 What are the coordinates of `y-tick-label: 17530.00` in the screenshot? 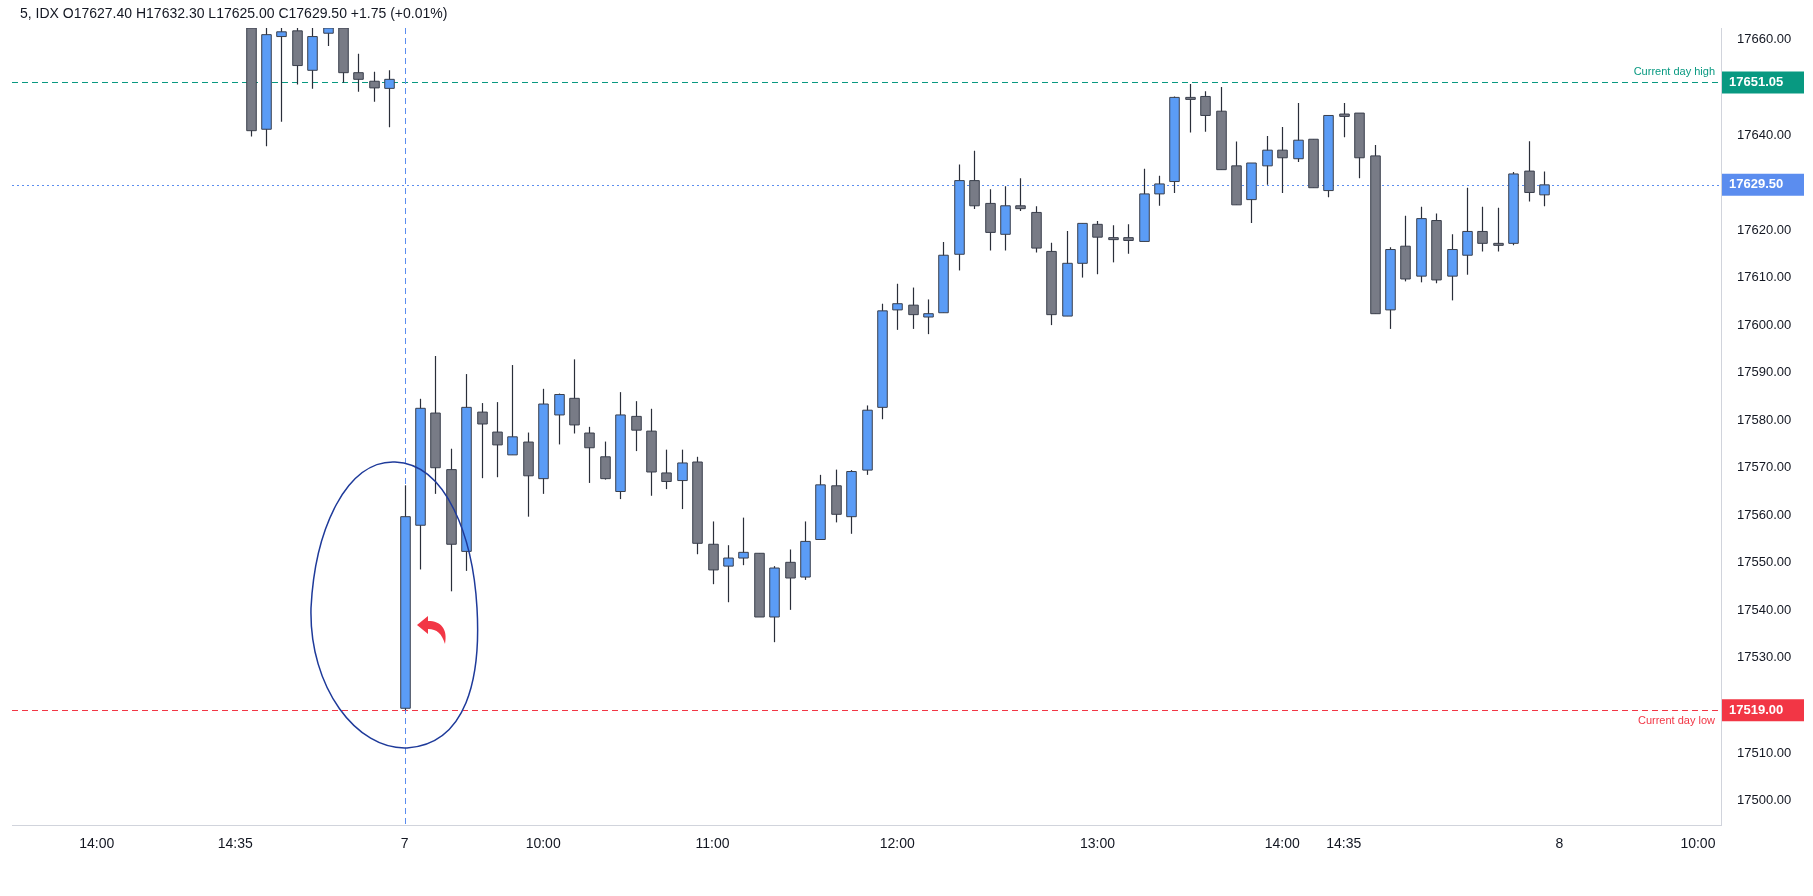 It's located at (1764, 657).